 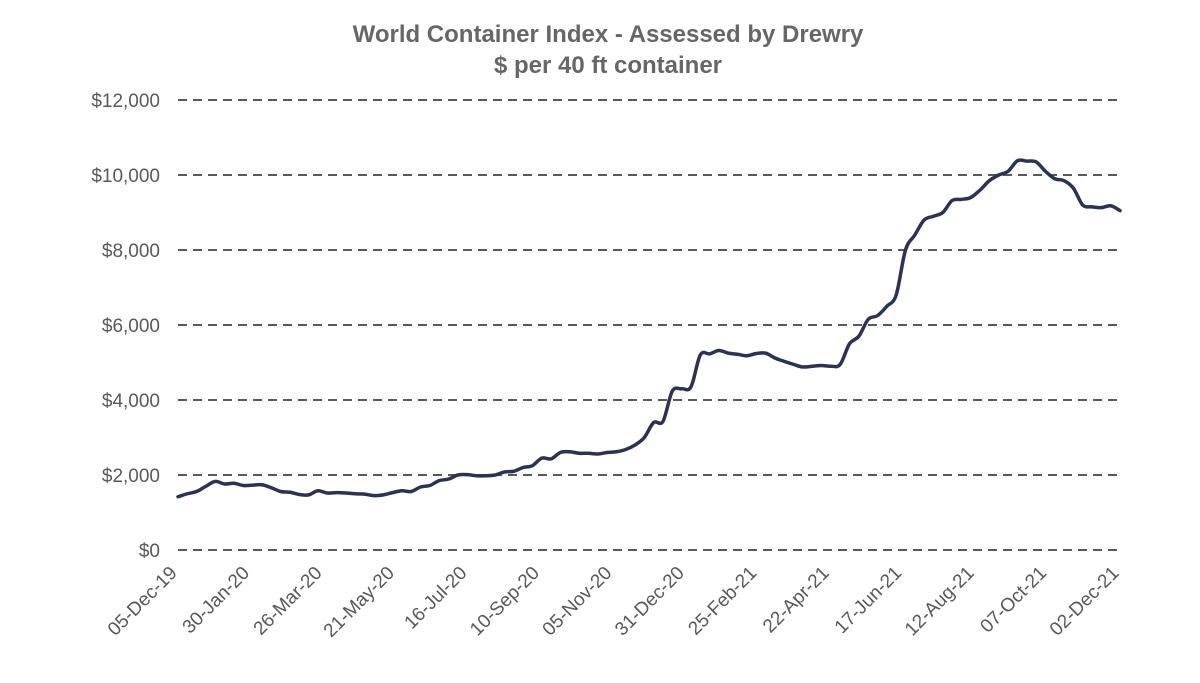 I want to click on x-tick-label: 05-Dec-19, so click(x=143, y=602).